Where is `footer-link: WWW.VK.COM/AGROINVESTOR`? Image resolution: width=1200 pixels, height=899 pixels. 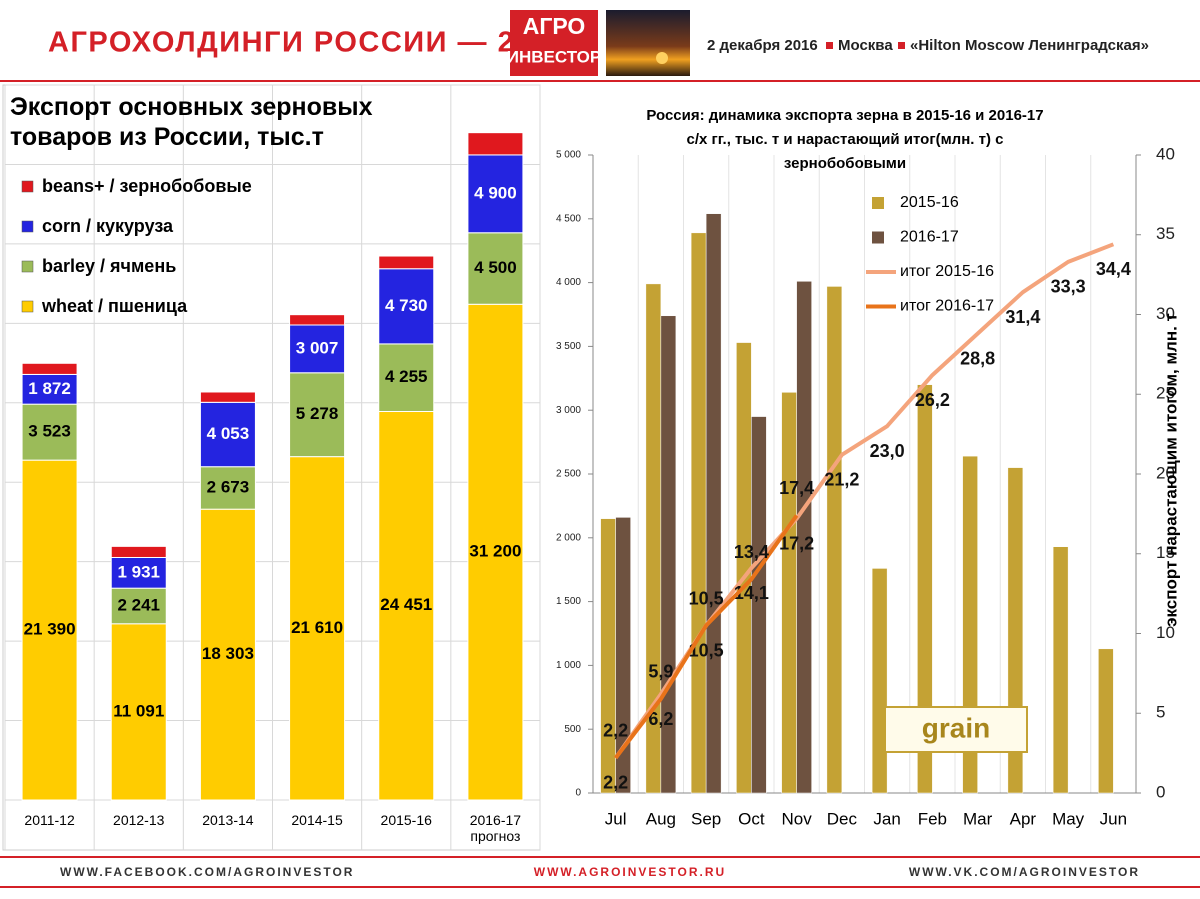
footer-link: WWW.VK.COM/AGROINVESTOR is located at coordinates (1024, 872).